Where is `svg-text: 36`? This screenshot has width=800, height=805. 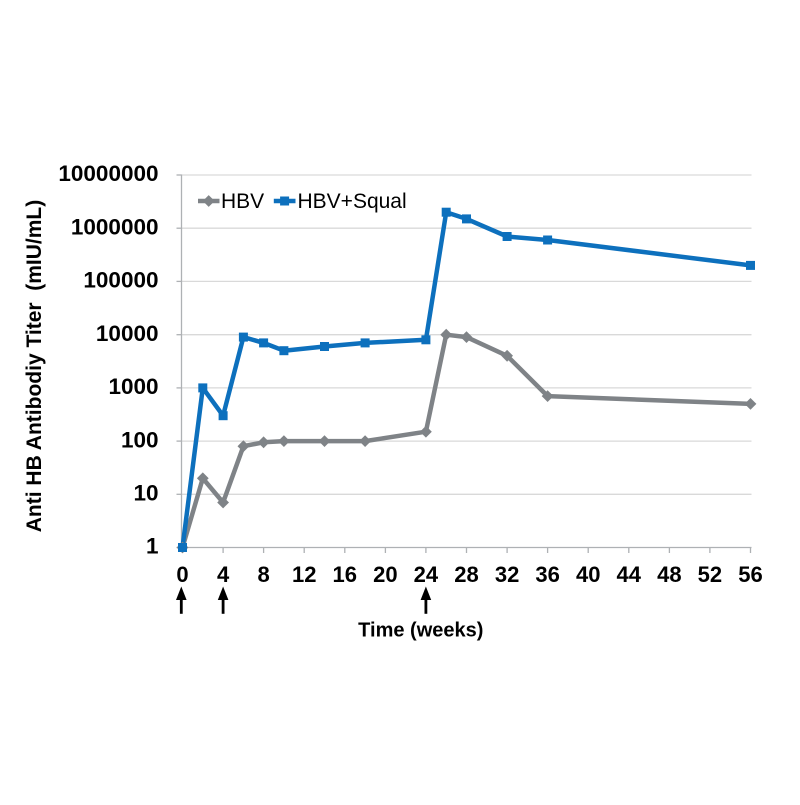
svg-text: 36 is located at coordinates (547, 574).